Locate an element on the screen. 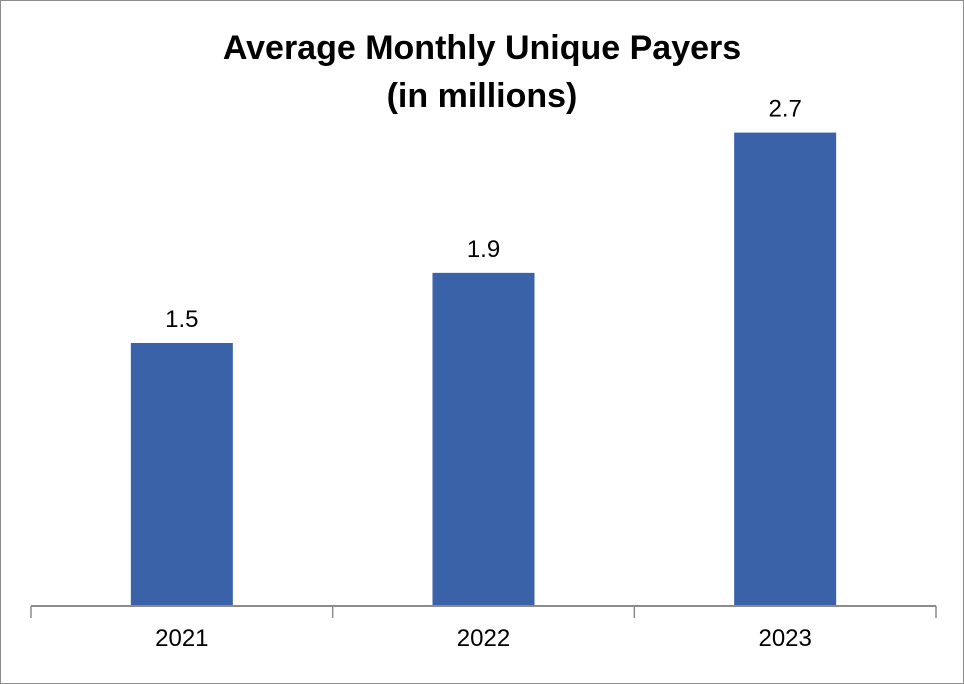  bar-2021 is located at coordinates (181, 474).